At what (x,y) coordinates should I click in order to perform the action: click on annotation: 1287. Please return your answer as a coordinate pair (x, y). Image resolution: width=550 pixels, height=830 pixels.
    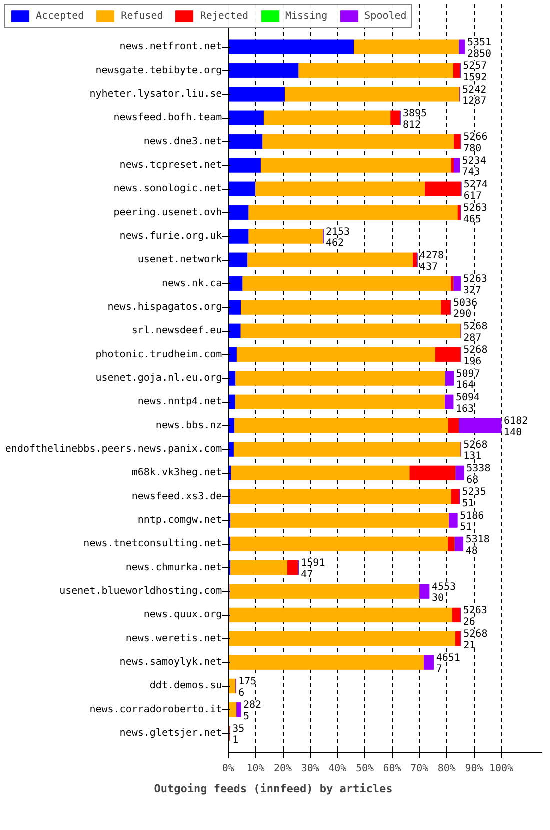
    Looking at the image, I should click on (474, 102).